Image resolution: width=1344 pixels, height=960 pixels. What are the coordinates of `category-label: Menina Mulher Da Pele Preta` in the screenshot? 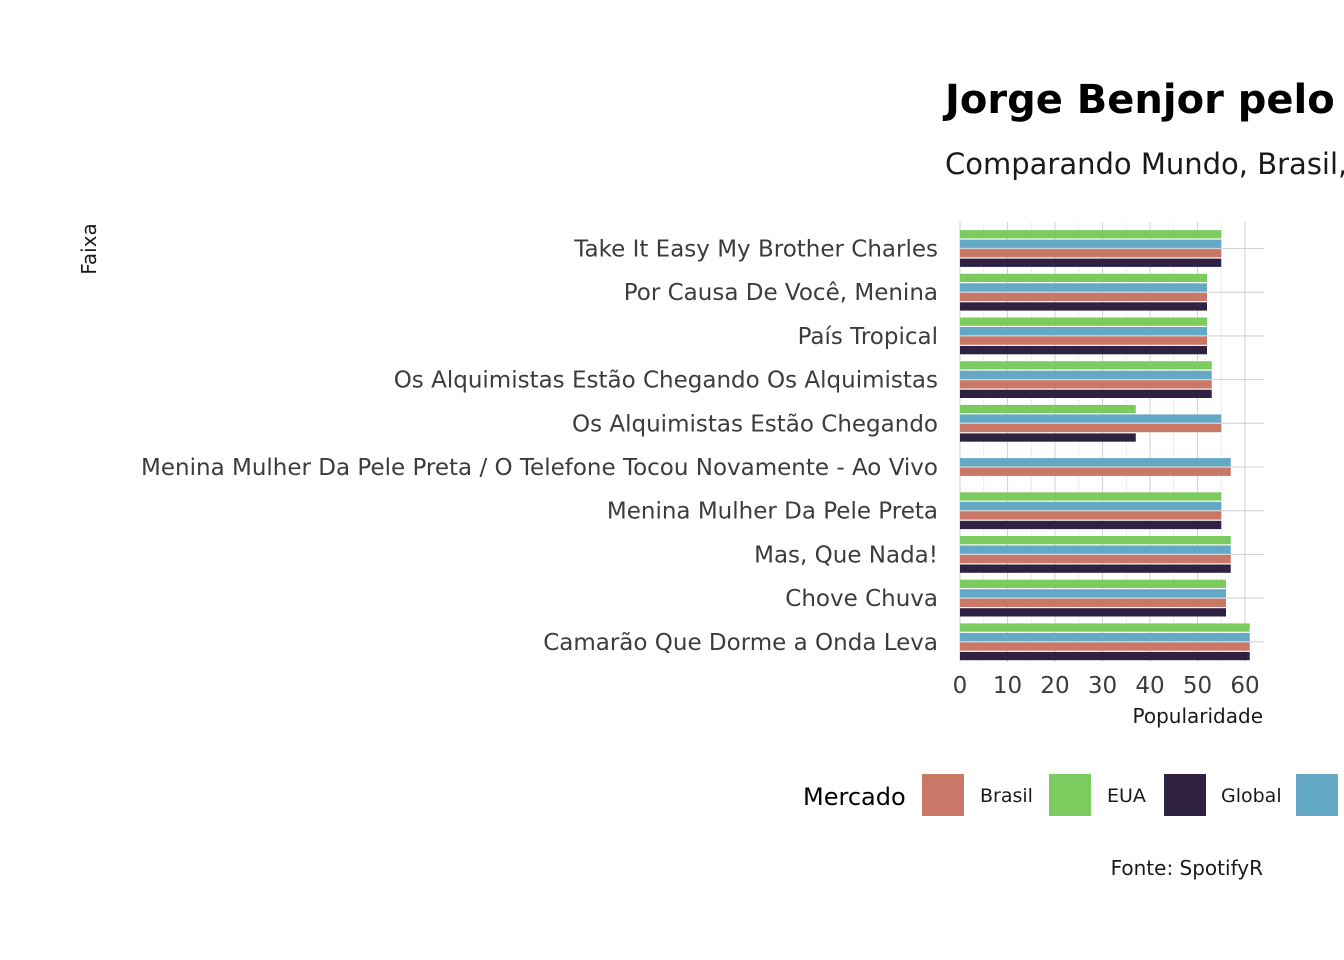 It's located at (772, 512).